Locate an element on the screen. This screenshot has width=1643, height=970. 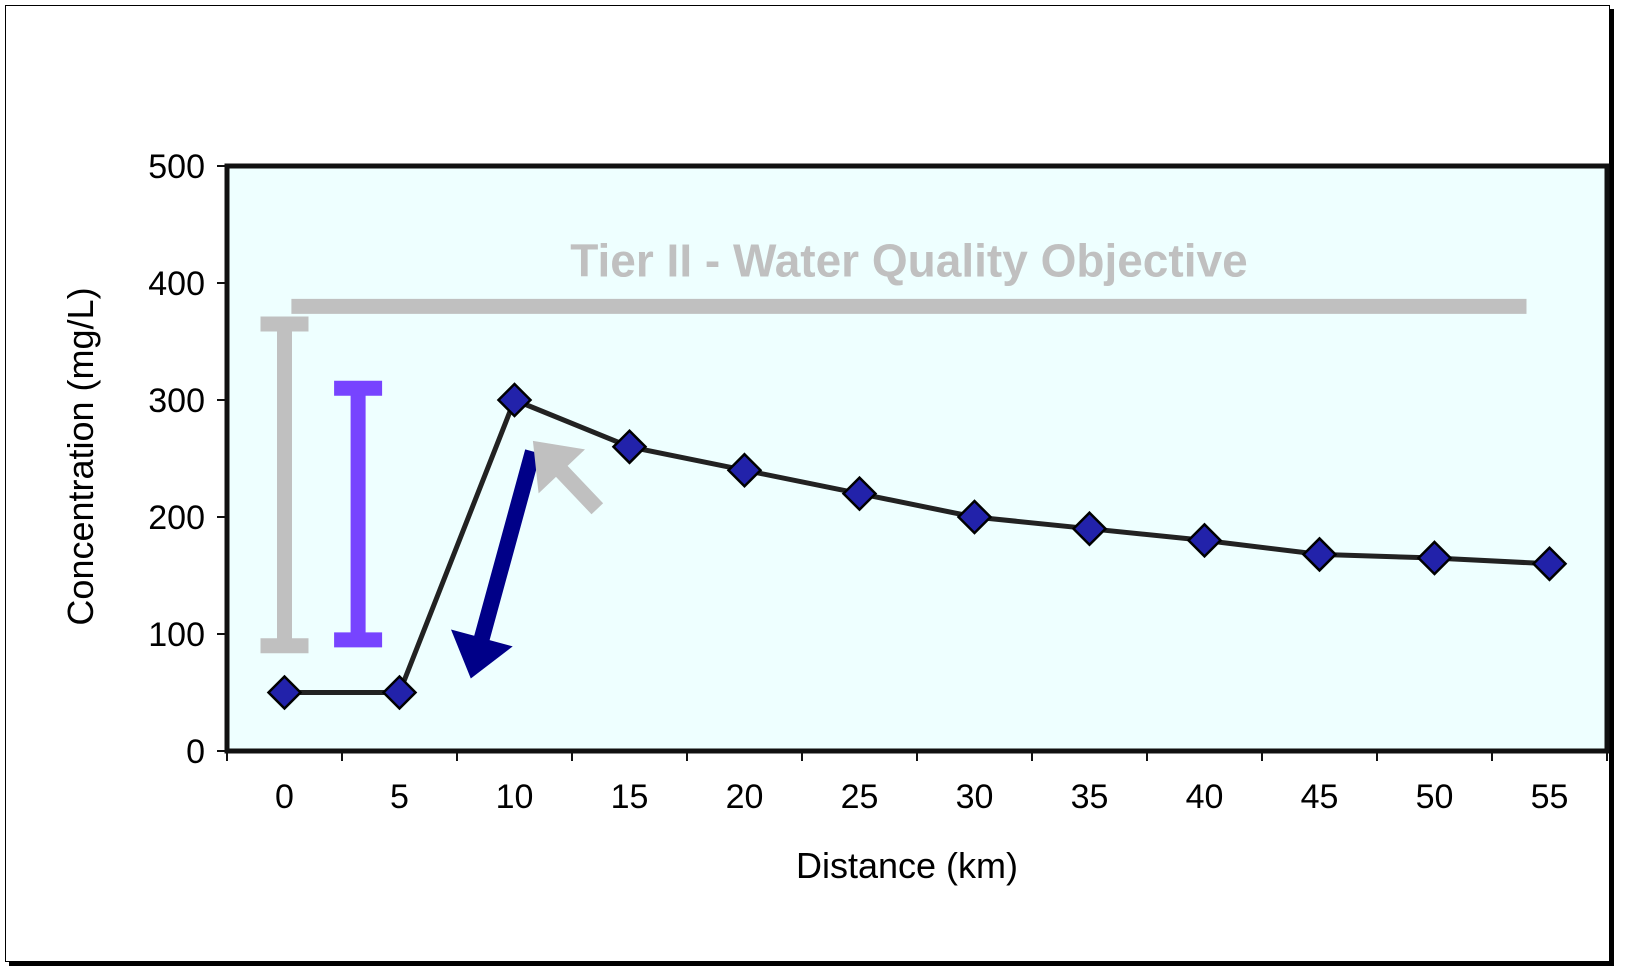
y-tick-label: 400 is located at coordinates (176, 284).